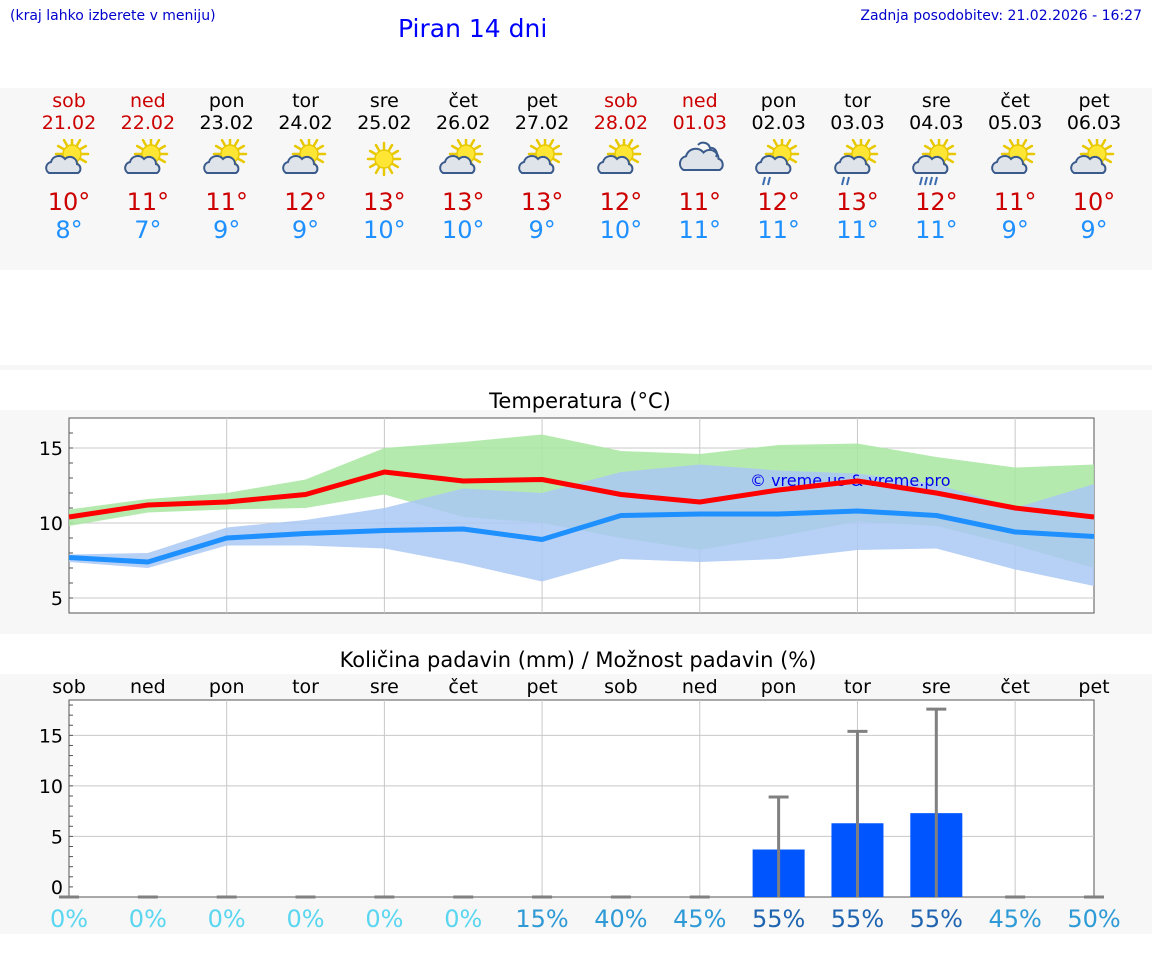 This screenshot has height=975, width=1152. I want to click on day-column: pet 06.03 10° 9°, so click(1094, 166).